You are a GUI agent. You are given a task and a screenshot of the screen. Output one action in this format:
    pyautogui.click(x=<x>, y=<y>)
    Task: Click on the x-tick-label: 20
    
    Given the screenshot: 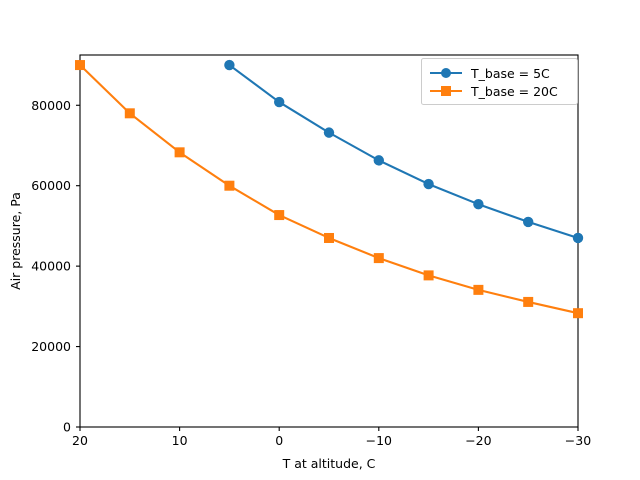 What is the action you would take?
    pyautogui.click(x=80, y=440)
    